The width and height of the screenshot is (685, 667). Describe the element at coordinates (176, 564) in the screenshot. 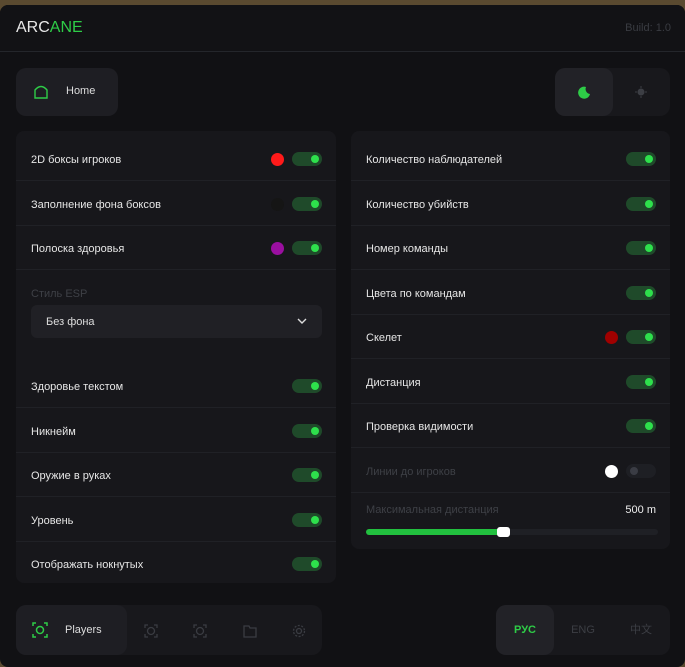

I see `setting-row: Отображать нокнутых` at that location.